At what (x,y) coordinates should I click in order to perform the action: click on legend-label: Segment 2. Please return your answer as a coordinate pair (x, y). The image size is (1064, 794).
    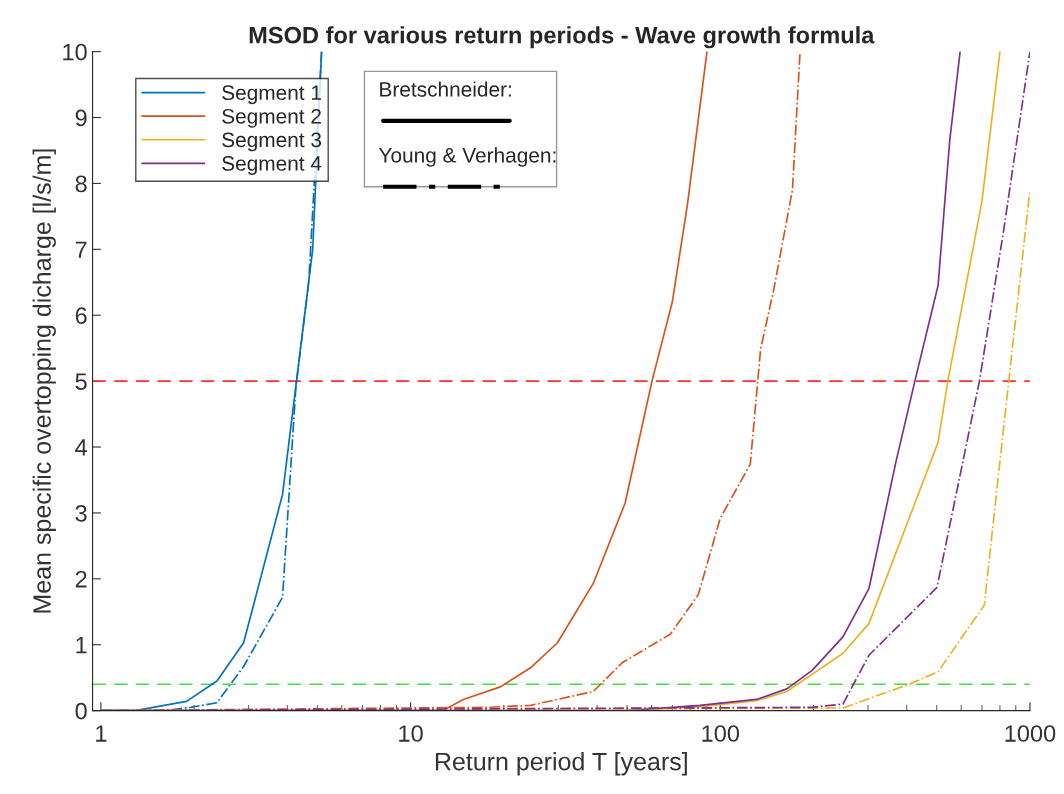
    Looking at the image, I should click on (271, 118).